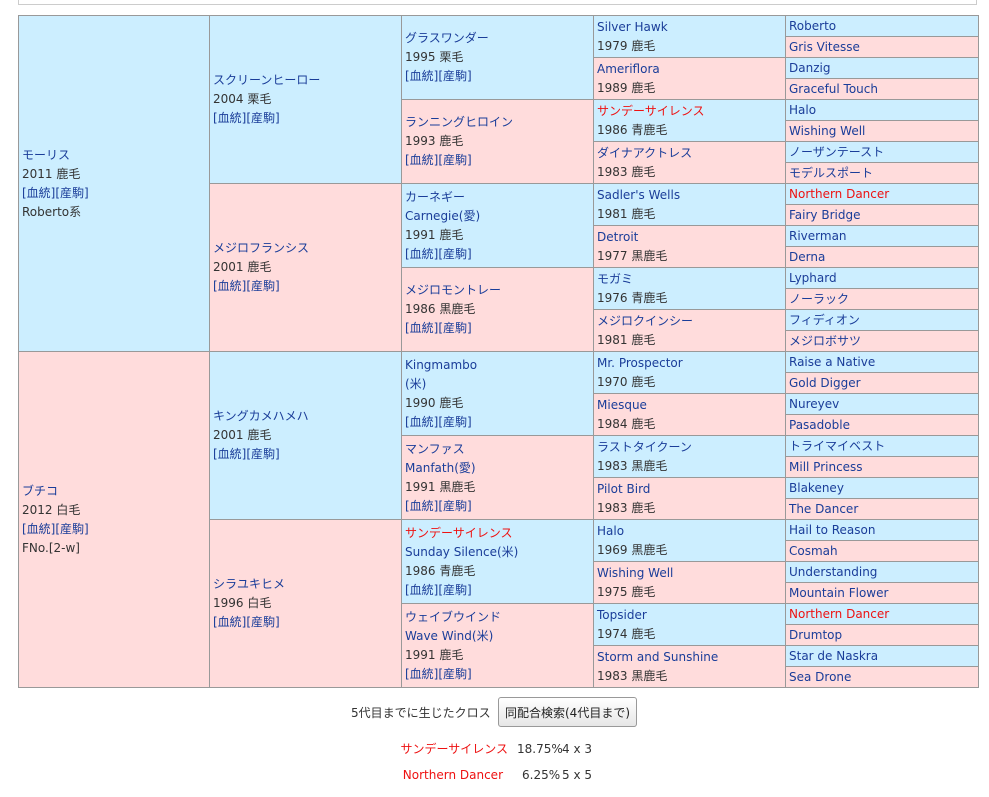 Image resolution: width=989 pixels, height=797 pixels. What do you see at coordinates (819, 424) in the screenshot?
I see `horse-name-link: Pasadoble` at bounding box center [819, 424].